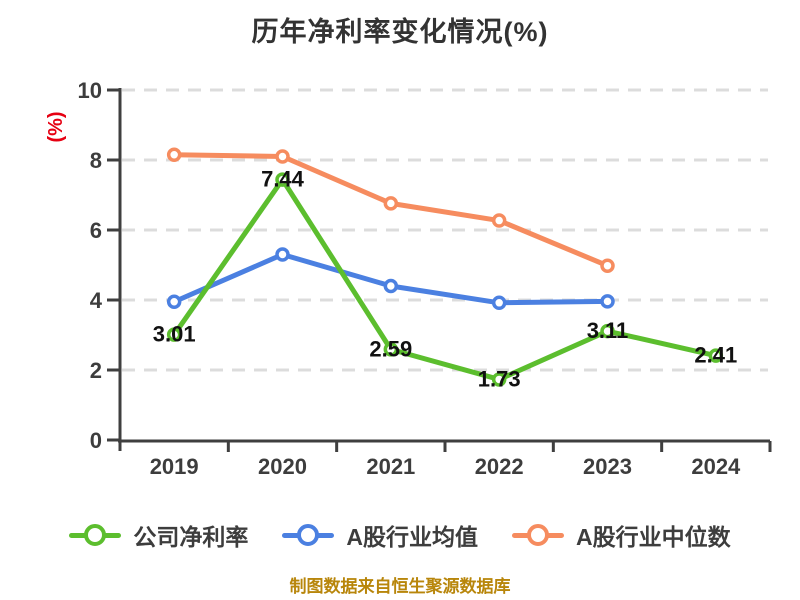 This screenshot has width=800, height=600. I want to click on y-axis-unit-label: (%), so click(56, 126).